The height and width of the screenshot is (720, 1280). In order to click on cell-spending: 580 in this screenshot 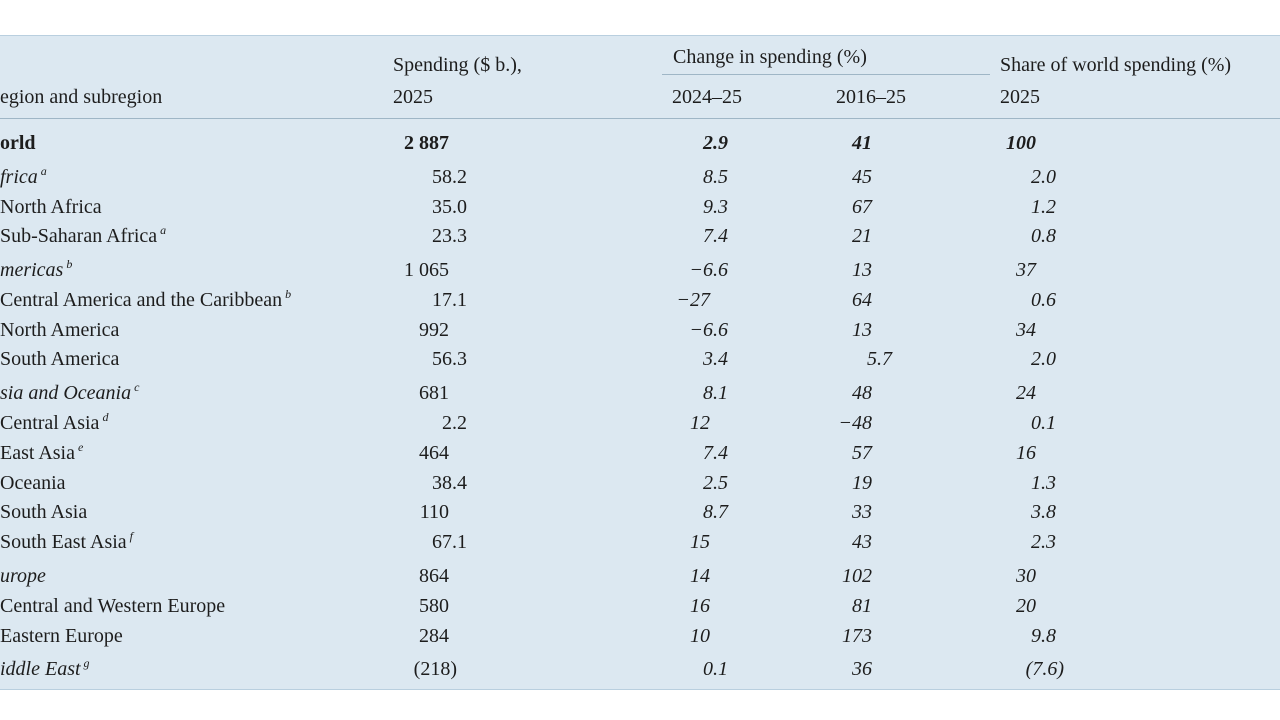, I will do `click(434, 606)`.